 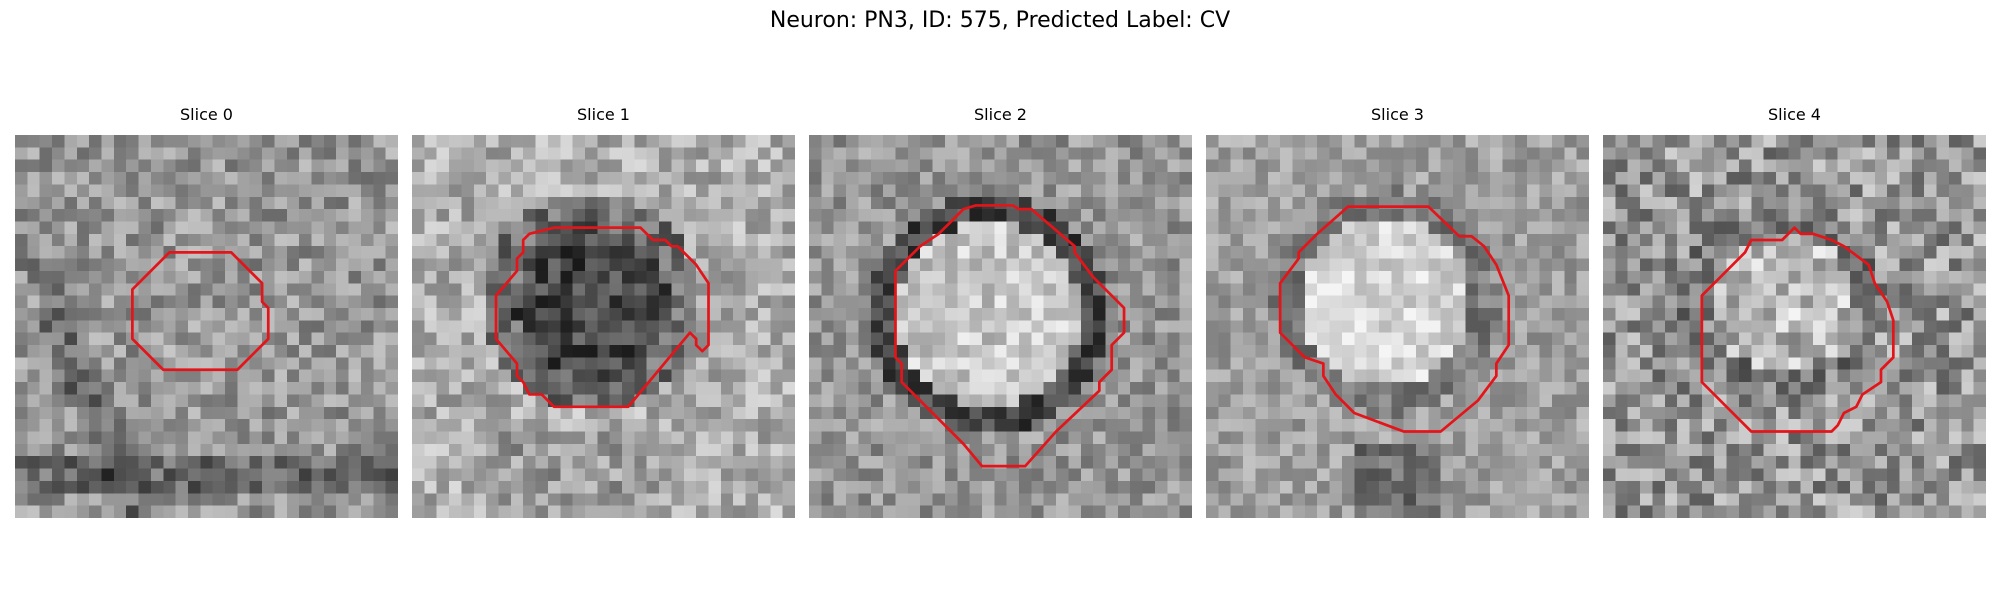 I want to click on slice-panel-3: Slice 3, so click(x=1397, y=311).